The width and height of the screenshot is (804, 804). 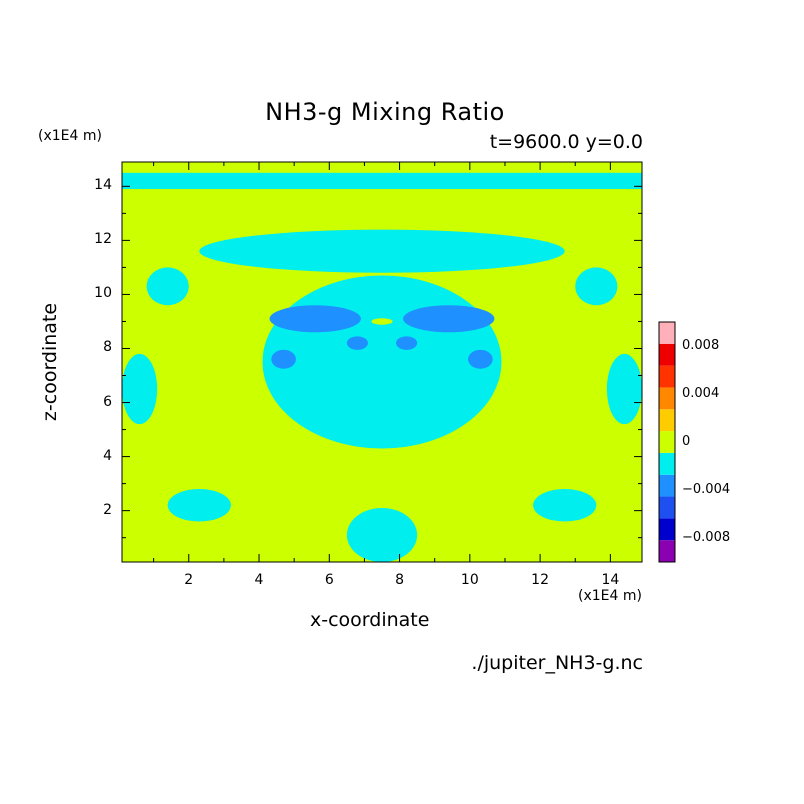 What do you see at coordinates (610, 596) in the screenshot?
I see `x-axis-unit: (x1E4 m)` at bounding box center [610, 596].